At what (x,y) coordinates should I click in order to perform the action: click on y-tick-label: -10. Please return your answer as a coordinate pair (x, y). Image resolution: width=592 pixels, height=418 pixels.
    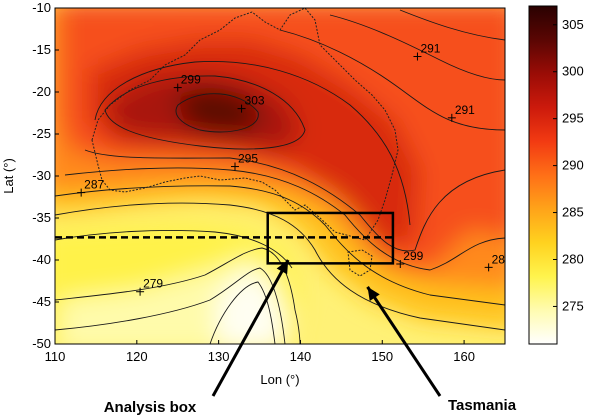
    Looking at the image, I should click on (41, 7).